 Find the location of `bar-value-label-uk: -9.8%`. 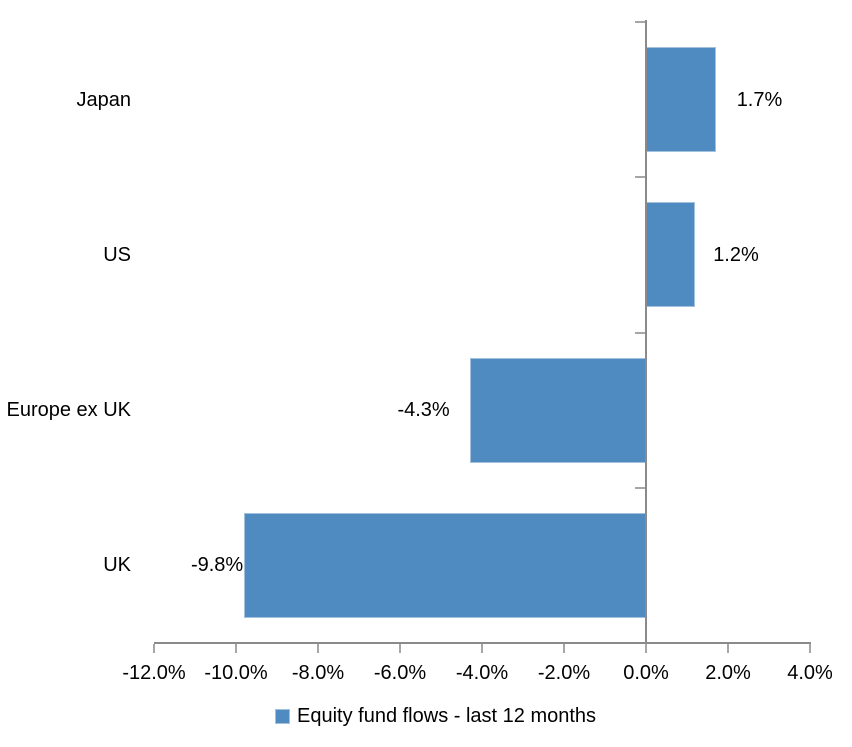

bar-value-label-uk: -9.8% is located at coordinates (217, 565).